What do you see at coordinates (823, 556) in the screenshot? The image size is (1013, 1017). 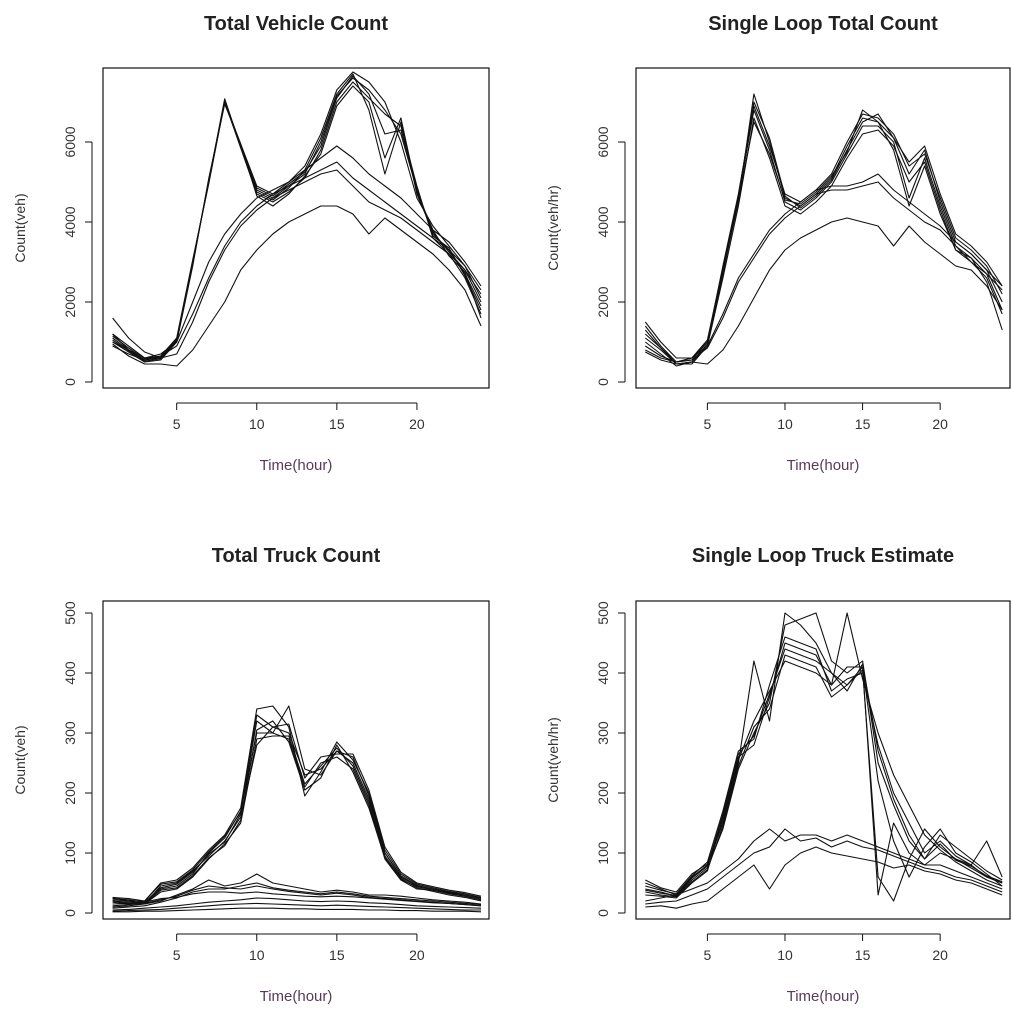 I see `chart-title: Single Loop Truck Estimate` at bounding box center [823, 556].